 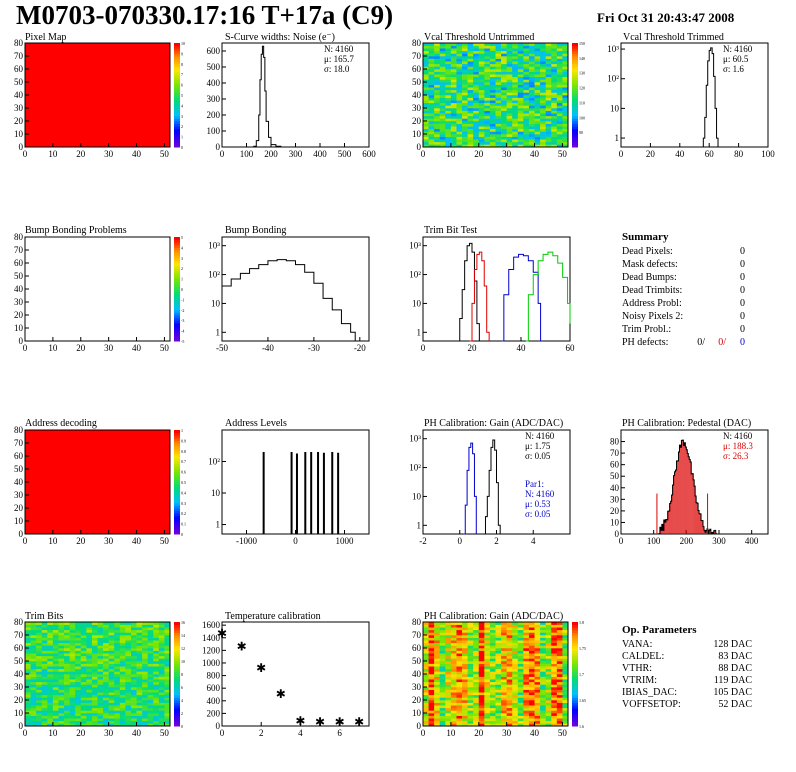 What do you see at coordinates (732, 644) in the screenshot?
I see `op-param-value: 128 DAC` at bounding box center [732, 644].